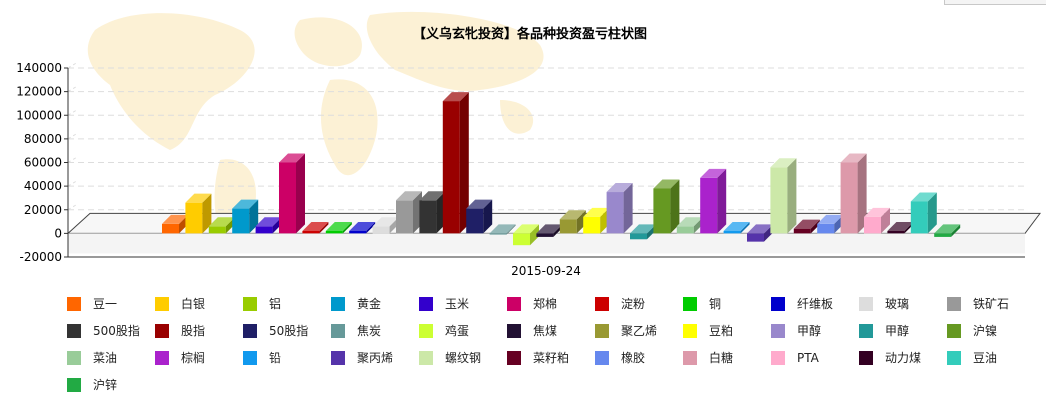 The height and width of the screenshot is (412, 1046). What do you see at coordinates (43, 210) in the screenshot?
I see `y-tick-label: 20000` at bounding box center [43, 210].